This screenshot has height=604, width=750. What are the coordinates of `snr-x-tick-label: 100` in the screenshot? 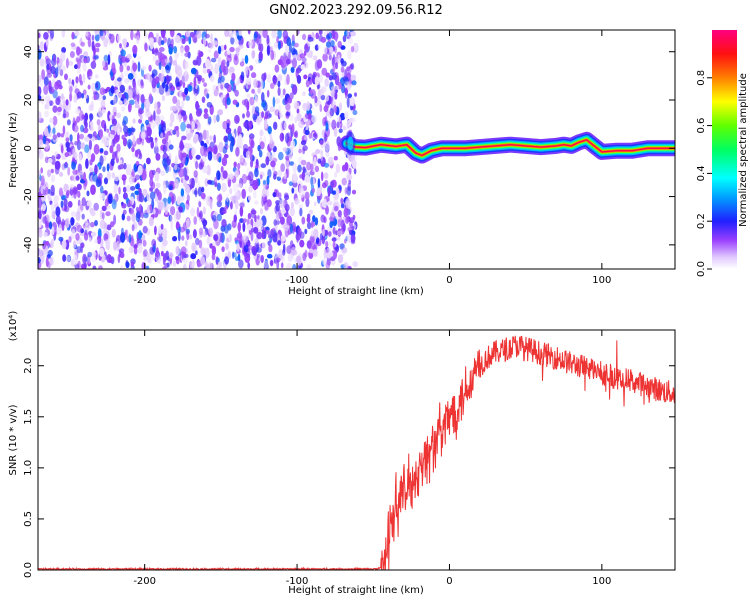 It's located at (601, 581).